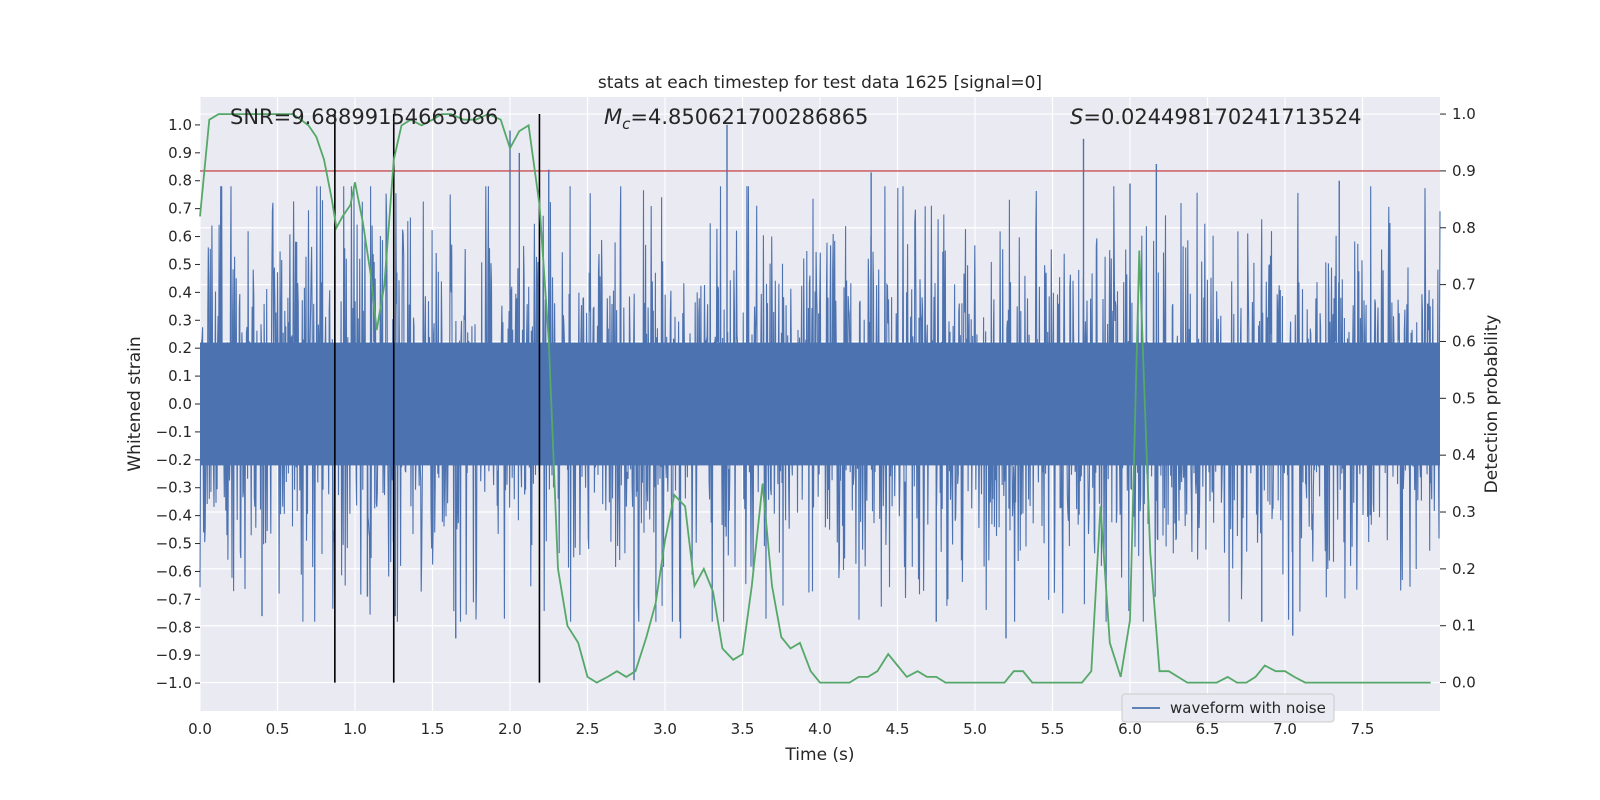 The width and height of the screenshot is (1600, 800). I want to click on y2-tick-label: 0.9, so click(1464, 171).